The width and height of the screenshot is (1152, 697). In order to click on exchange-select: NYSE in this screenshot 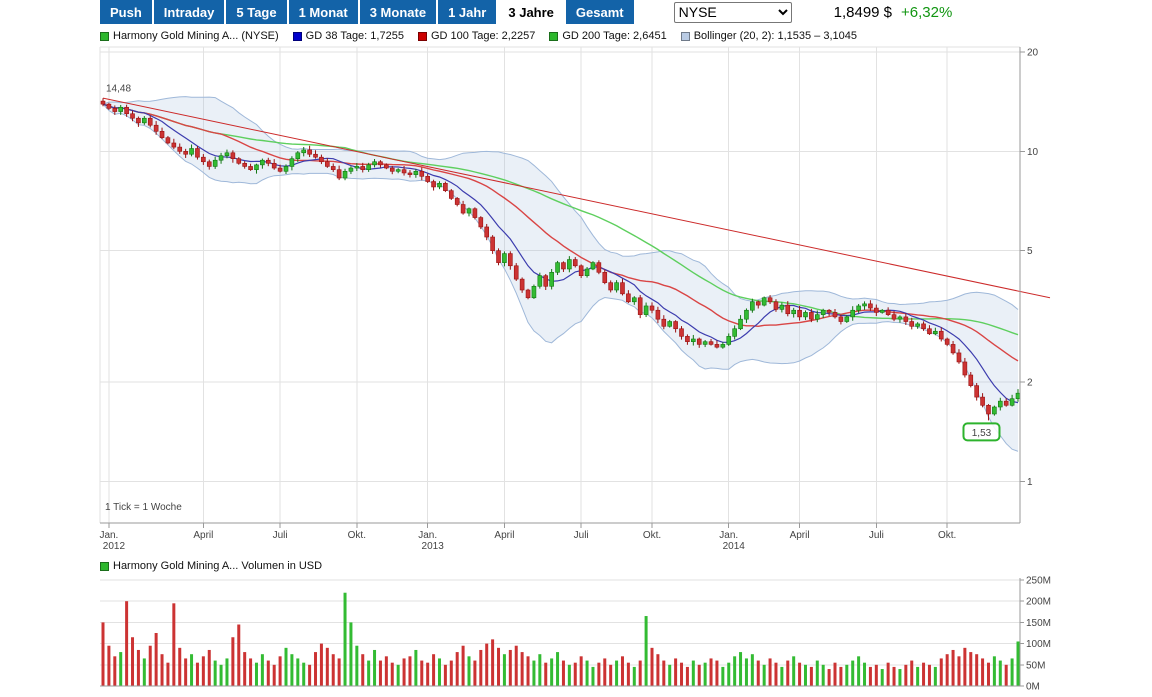, I will do `click(732, 12)`.